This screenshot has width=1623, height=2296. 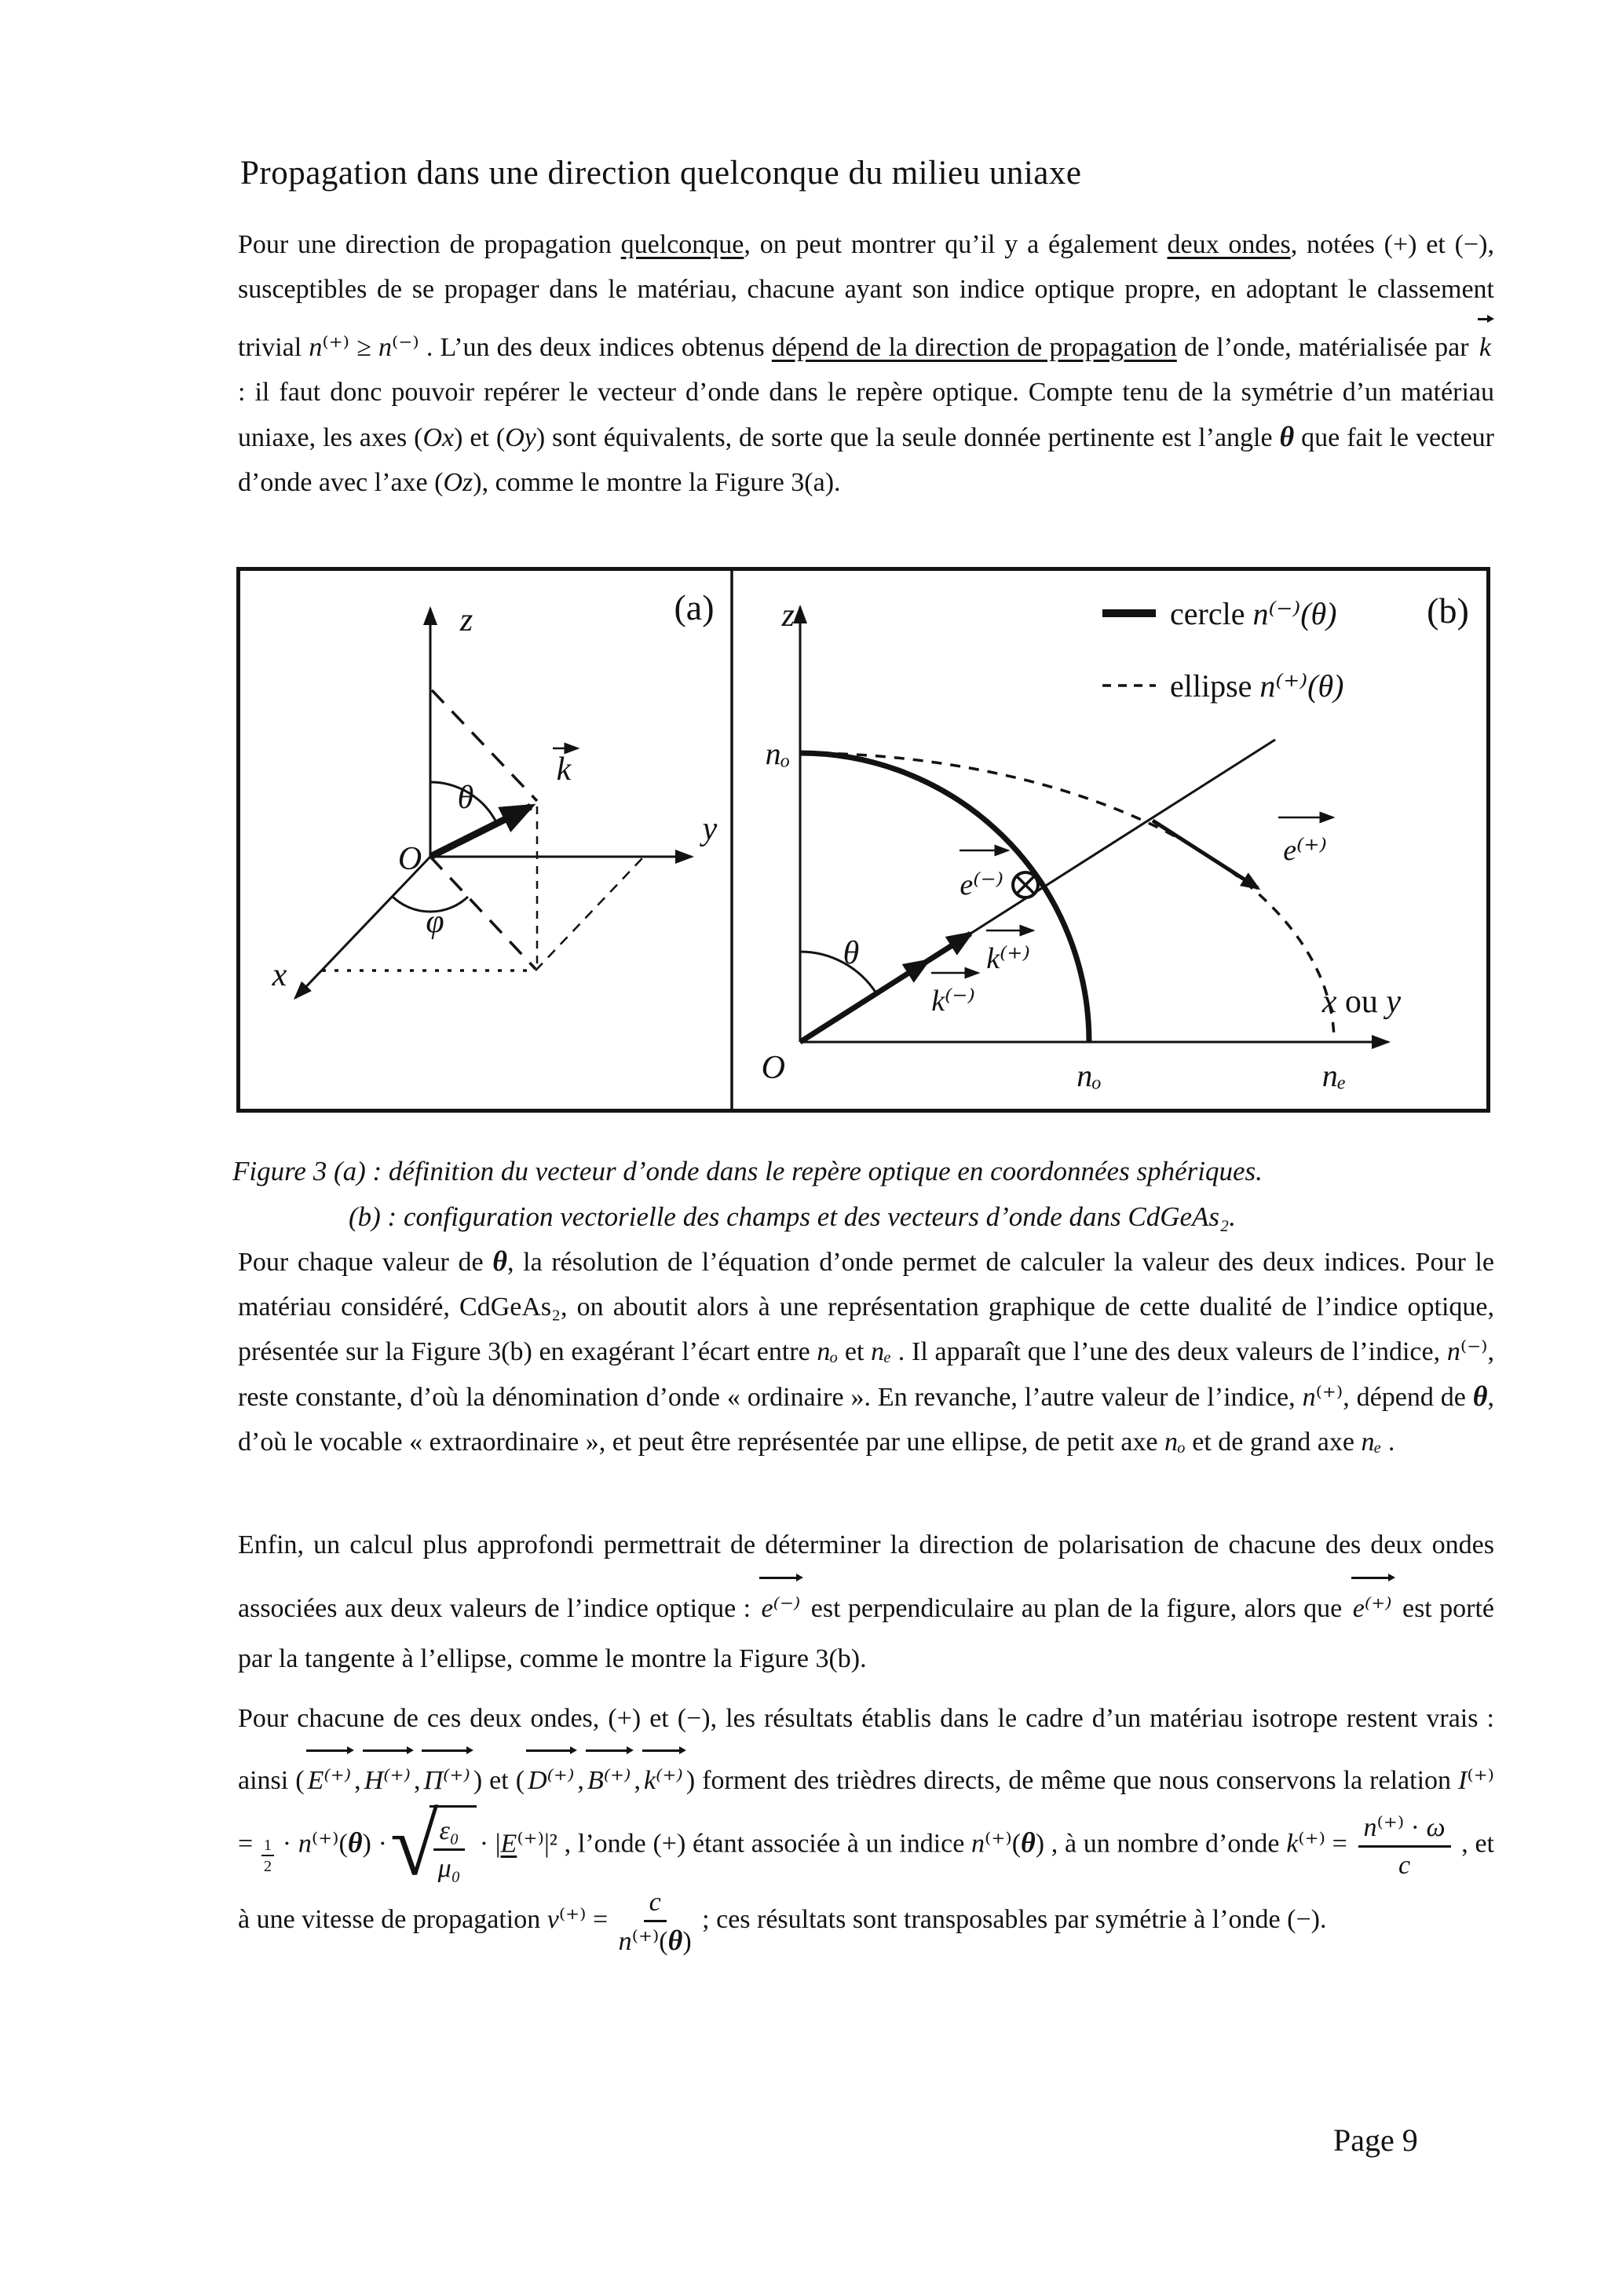 What do you see at coordinates (778, 754) in the screenshot?
I see `n-o-z-label: nₒ` at bounding box center [778, 754].